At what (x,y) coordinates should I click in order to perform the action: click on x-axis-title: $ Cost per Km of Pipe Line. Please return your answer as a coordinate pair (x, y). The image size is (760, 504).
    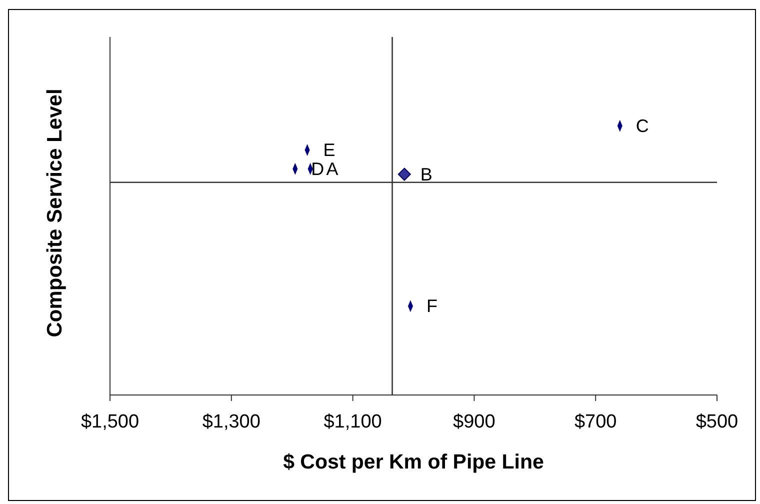
    Looking at the image, I should click on (413, 462).